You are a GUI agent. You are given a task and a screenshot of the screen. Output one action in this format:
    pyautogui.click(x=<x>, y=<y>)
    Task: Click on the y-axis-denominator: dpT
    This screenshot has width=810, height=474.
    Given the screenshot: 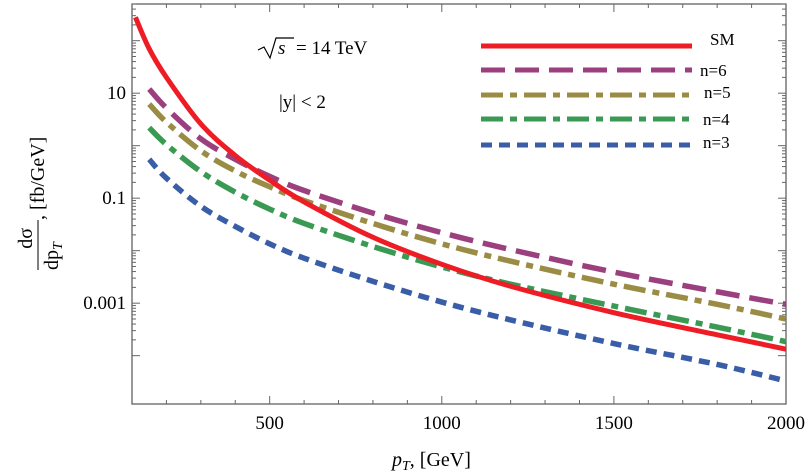 What is the action you would take?
    pyautogui.click(x=53, y=255)
    